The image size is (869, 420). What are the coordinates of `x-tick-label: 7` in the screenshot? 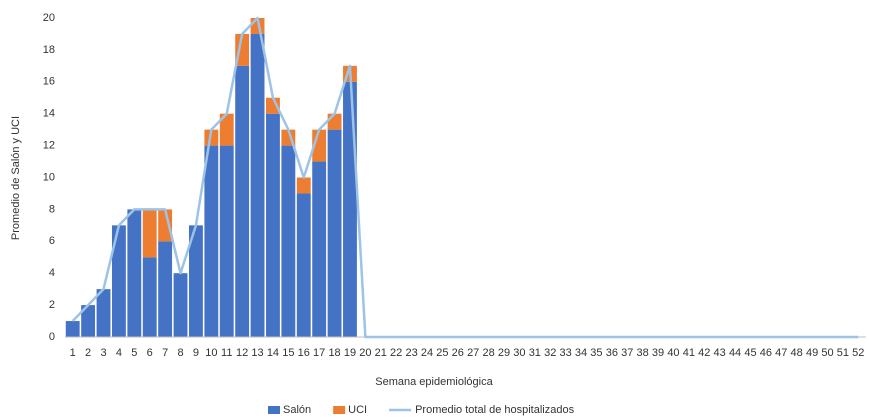 It's located at (165, 353).